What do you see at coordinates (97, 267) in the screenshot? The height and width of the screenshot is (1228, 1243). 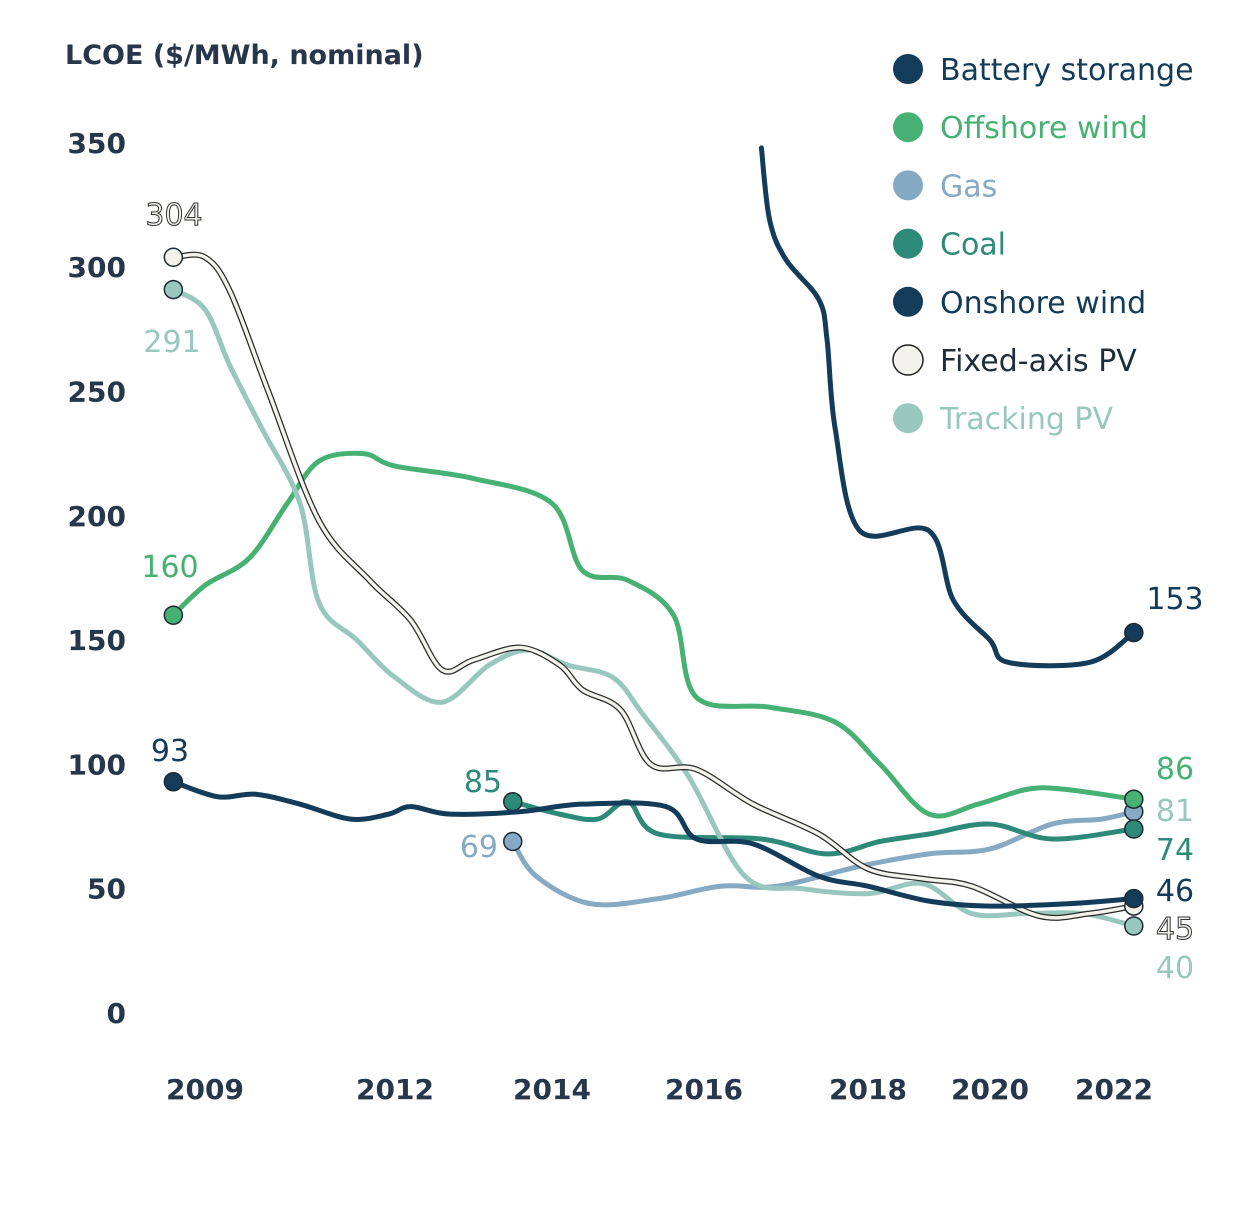 I see `y-tick-label: 300` at bounding box center [97, 267].